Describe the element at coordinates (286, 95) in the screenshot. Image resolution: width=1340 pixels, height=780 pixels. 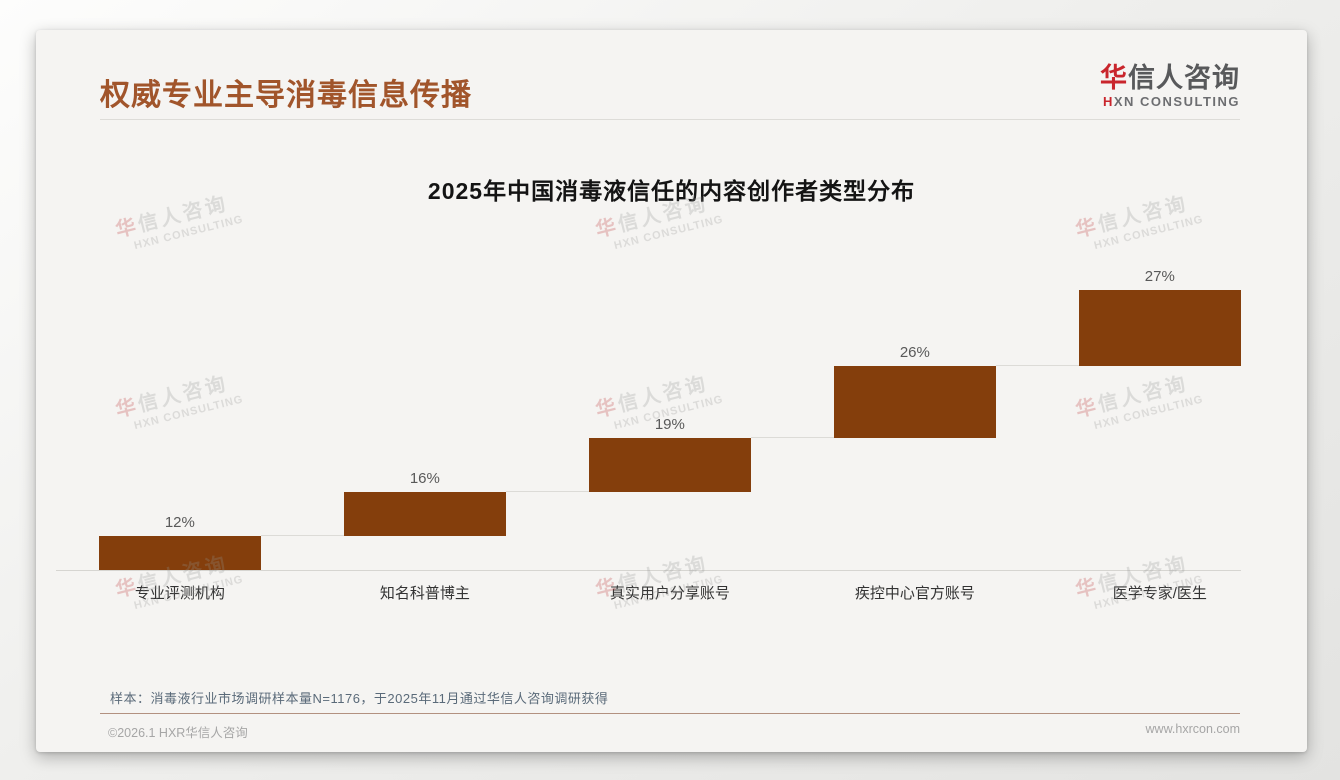
I see `page-title: 权威专业主导消毒信息传播` at that location.